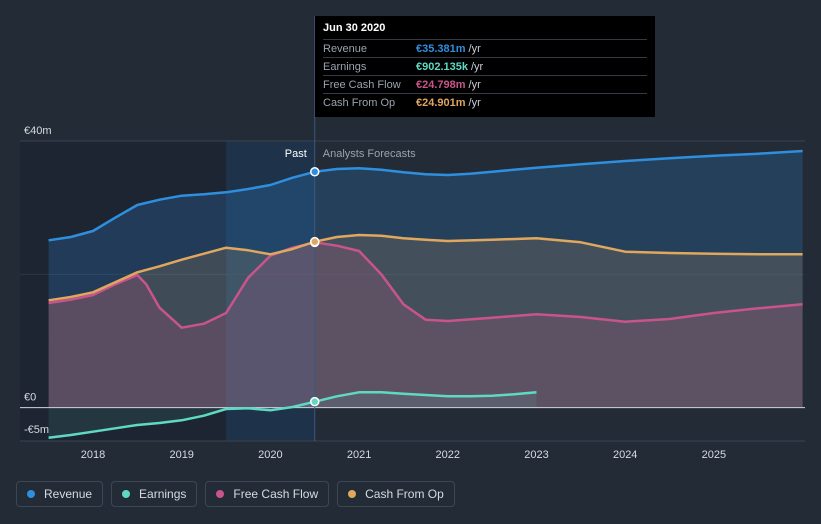 The width and height of the screenshot is (821, 524). What do you see at coordinates (270, 455) in the screenshot?
I see `x-tick-label: 2020` at bounding box center [270, 455].